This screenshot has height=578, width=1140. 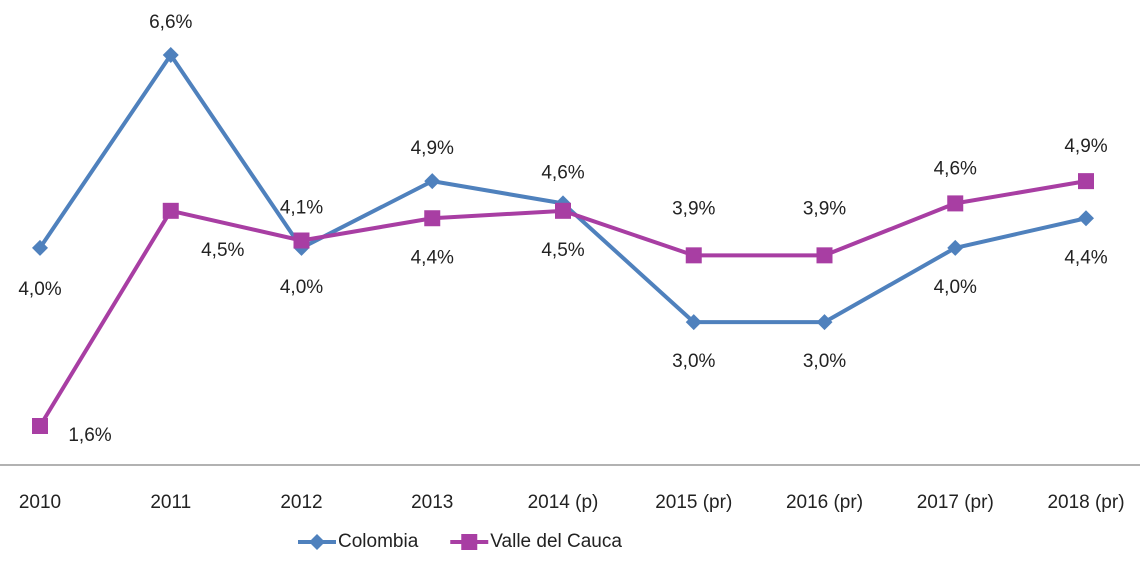 What do you see at coordinates (955, 502) in the screenshot?
I see `x-tick-label: 2017 (pr)` at bounding box center [955, 502].